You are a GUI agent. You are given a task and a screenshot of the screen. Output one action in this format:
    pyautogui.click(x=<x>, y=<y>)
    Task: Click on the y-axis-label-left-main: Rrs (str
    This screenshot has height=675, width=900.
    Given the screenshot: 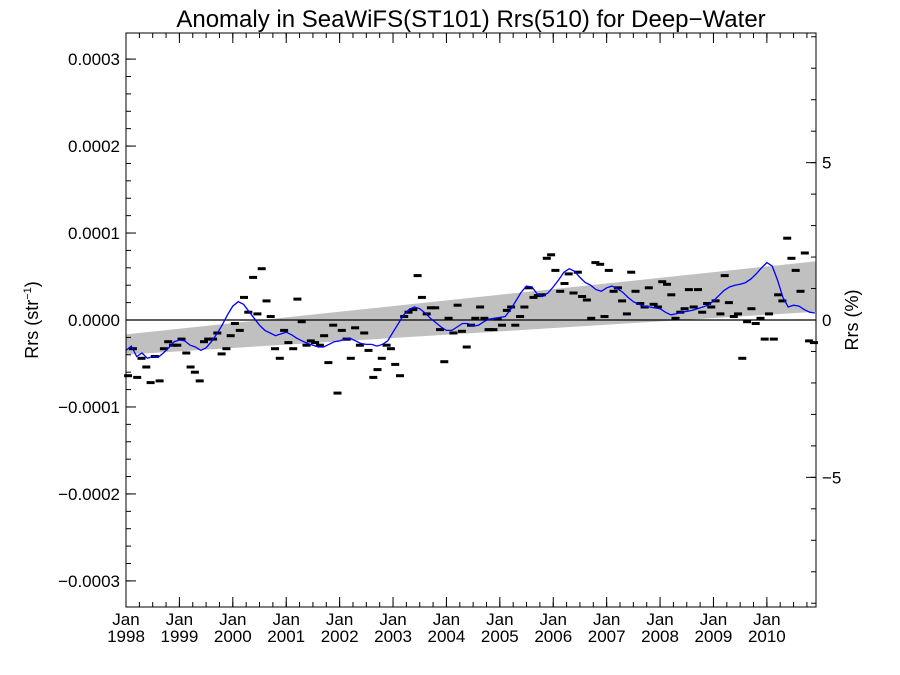 What is the action you would take?
    pyautogui.click(x=32, y=329)
    